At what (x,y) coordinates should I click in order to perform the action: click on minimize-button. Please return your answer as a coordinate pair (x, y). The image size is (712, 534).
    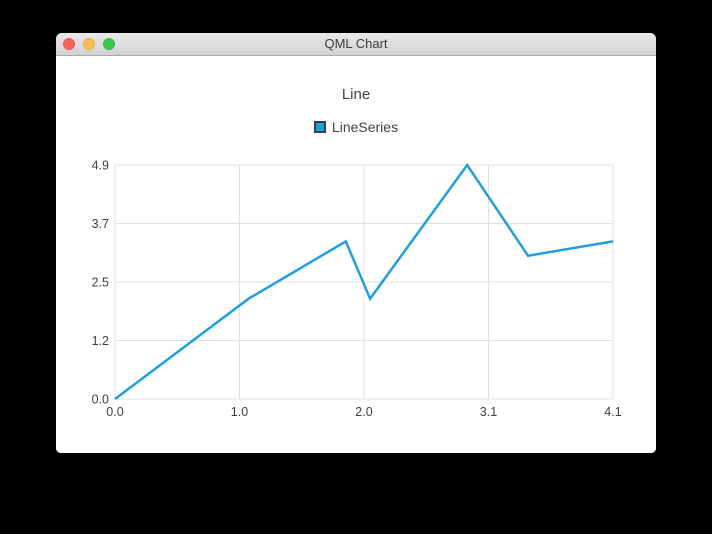
    Looking at the image, I should click on (89, 44).